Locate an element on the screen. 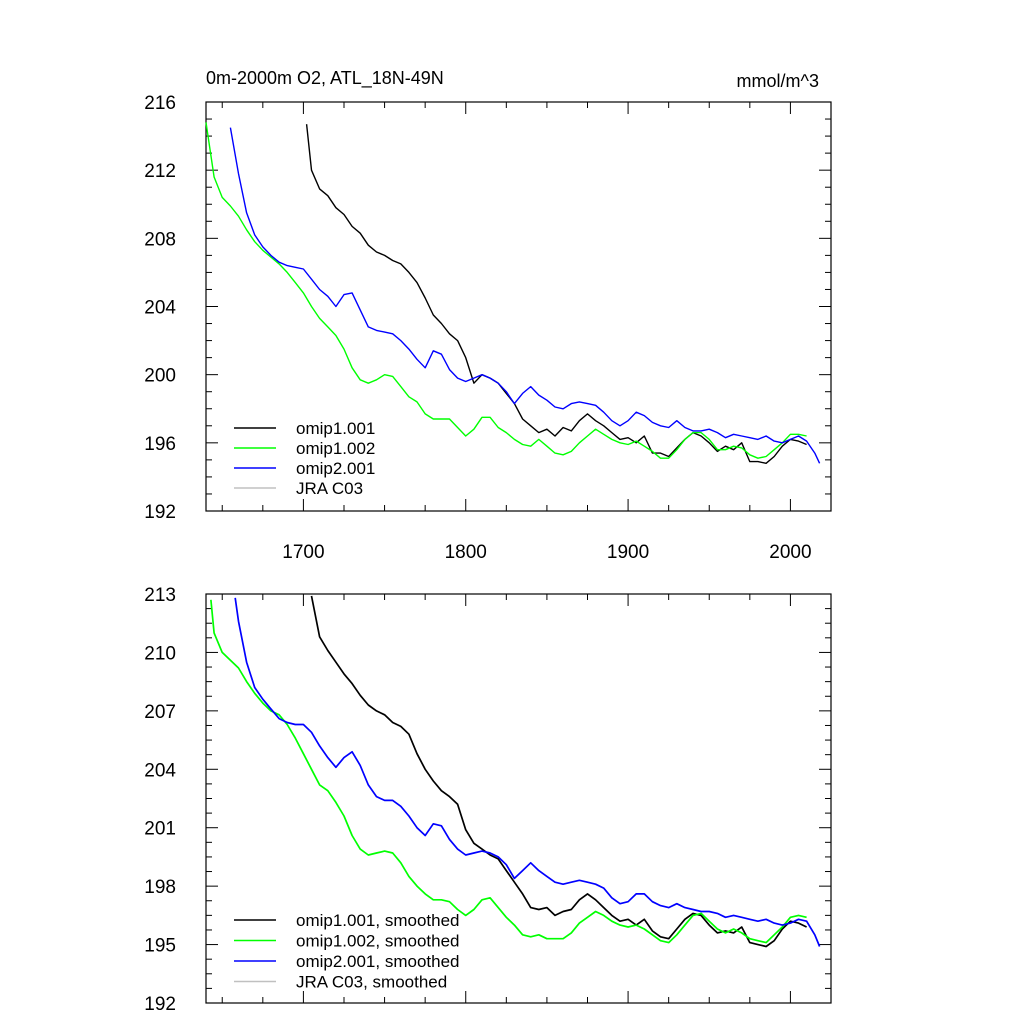 This screenshot has height=1024, width=1024. y-tick-label: 216 is located at coordinates (160, 103).